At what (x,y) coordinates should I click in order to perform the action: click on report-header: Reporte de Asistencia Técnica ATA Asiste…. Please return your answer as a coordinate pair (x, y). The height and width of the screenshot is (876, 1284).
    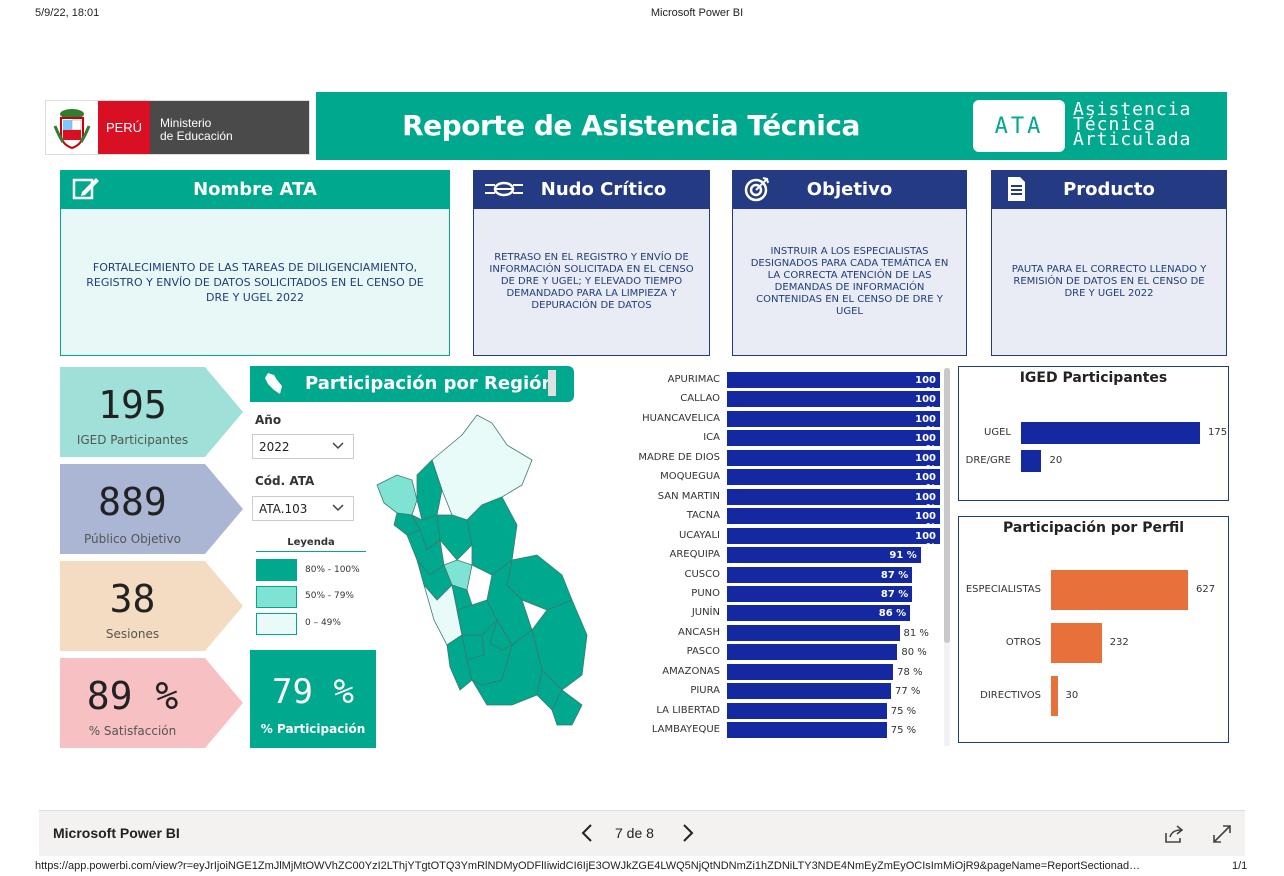
    Looking at the image, I should click on (771, 126).